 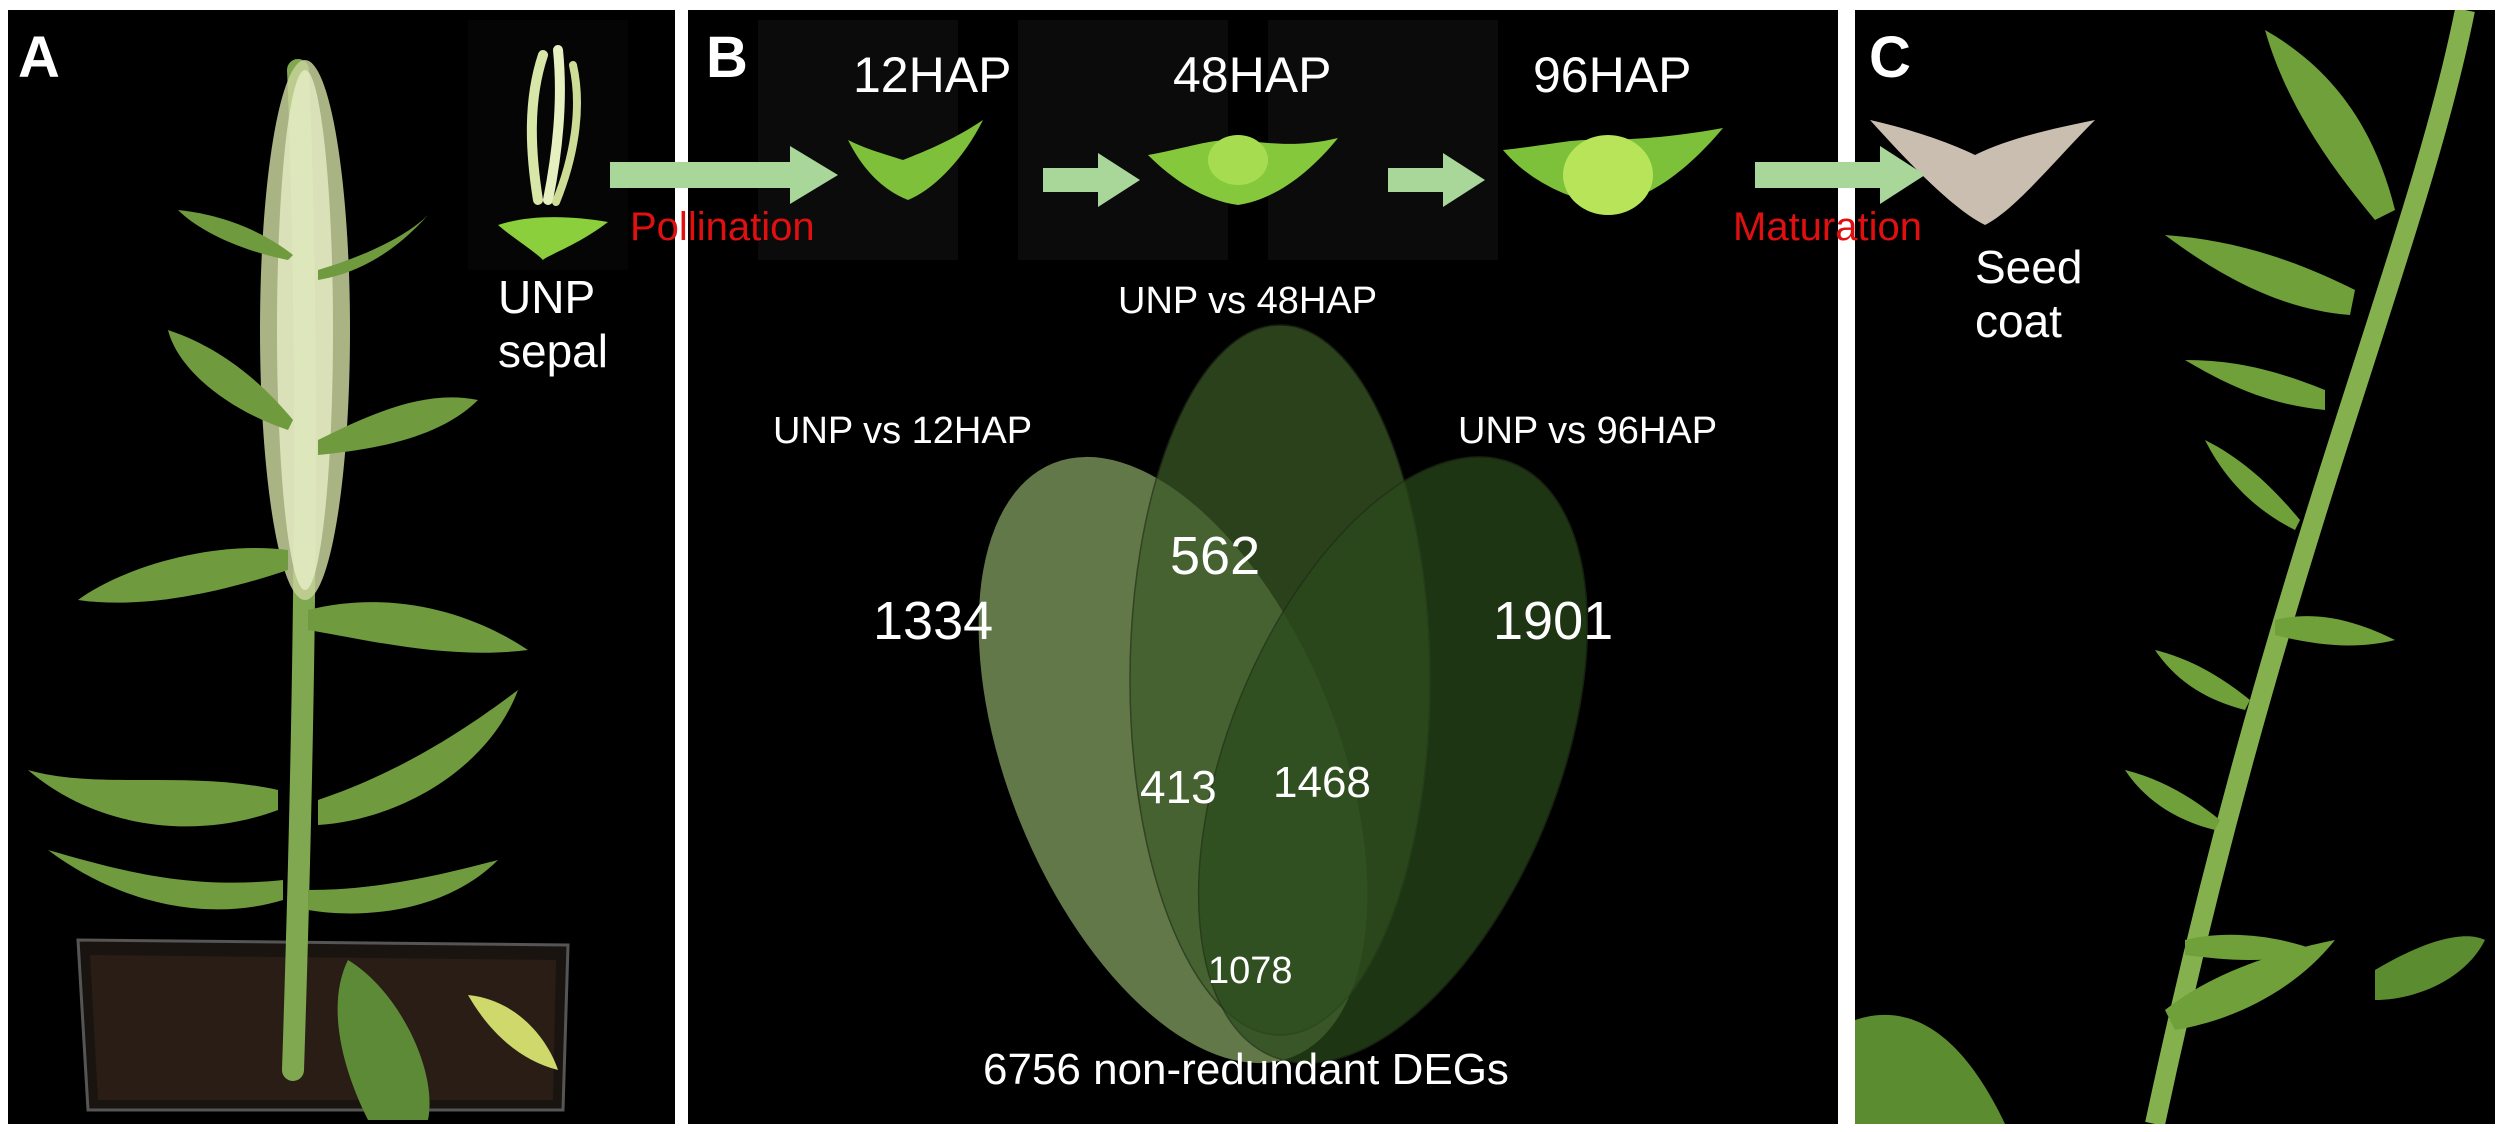 I want to click on stage-label-96hap: 96HAP, so click(x=1612, y=75).